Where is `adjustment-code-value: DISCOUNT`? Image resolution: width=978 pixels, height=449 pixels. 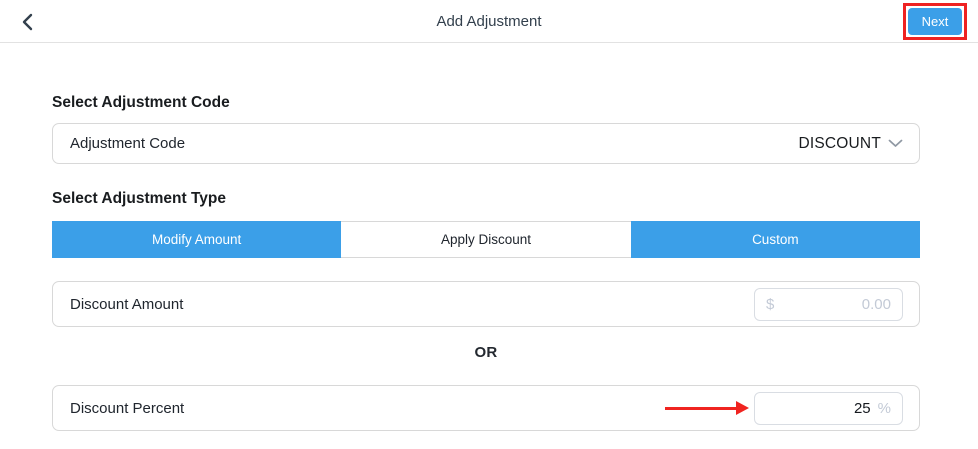
adjustment-code-value: DISCOUNT is located at coordinates (839, 143).